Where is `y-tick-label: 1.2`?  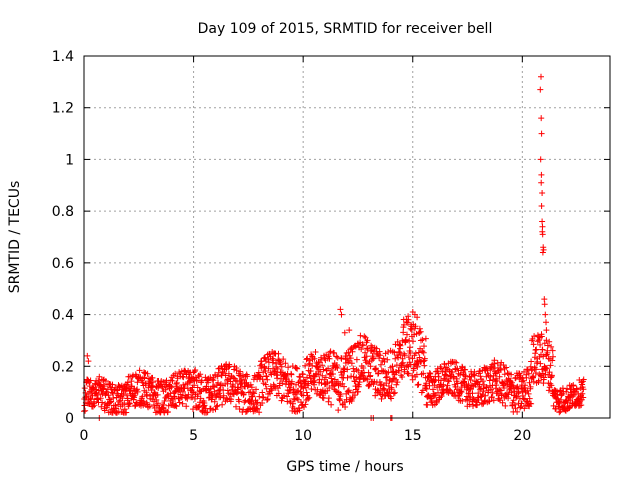 y-tick-label: 1.2 is located at coordinates (63, 109).